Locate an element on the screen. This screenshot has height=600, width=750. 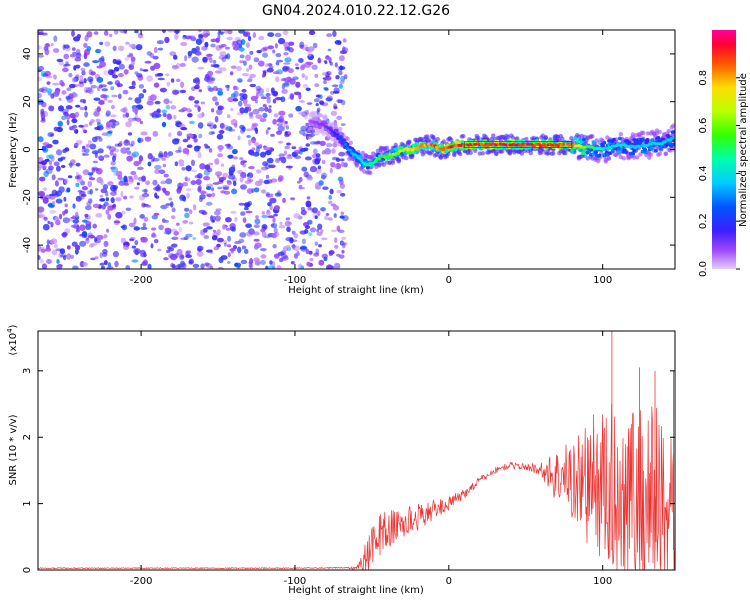
x-tick-label: -200 is located at coordinates (141, 280).